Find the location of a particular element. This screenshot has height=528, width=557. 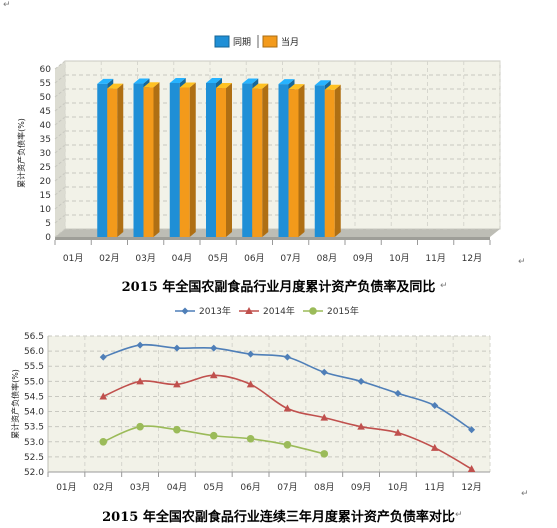

bar-当月-02月 is located at coordinates (115, 160).